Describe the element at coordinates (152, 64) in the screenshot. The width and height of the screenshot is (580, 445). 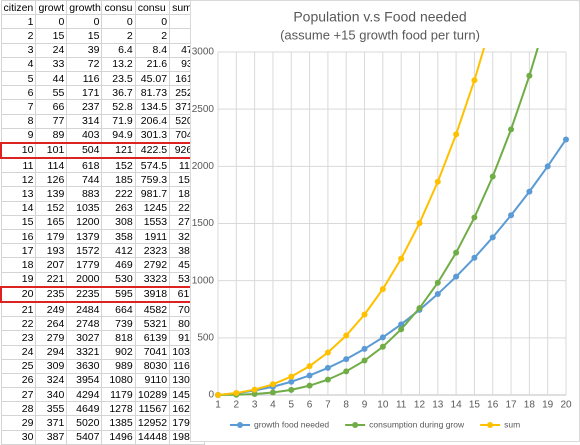
I see `cell: 21.6` at that location.